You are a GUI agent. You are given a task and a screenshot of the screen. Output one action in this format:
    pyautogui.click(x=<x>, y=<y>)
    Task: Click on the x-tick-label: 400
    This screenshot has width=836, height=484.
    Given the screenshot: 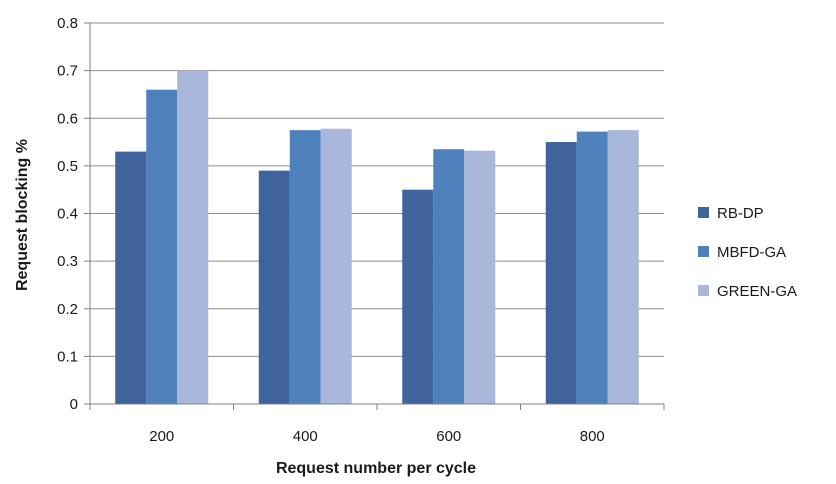 What is the action you would take?
    pyautogui.click(x=305, y=436)
    